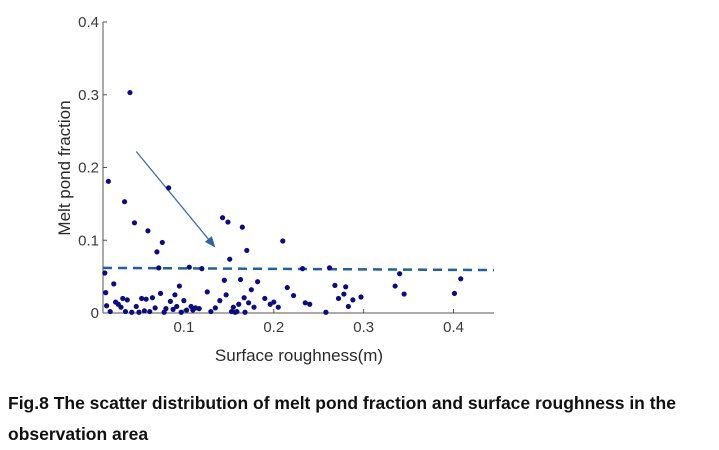 This screenshot has width=719, height=450. What do you see at coordinates (298, 269) in the screenshot?
I see `trend-line` at bounding box center [298, 269].